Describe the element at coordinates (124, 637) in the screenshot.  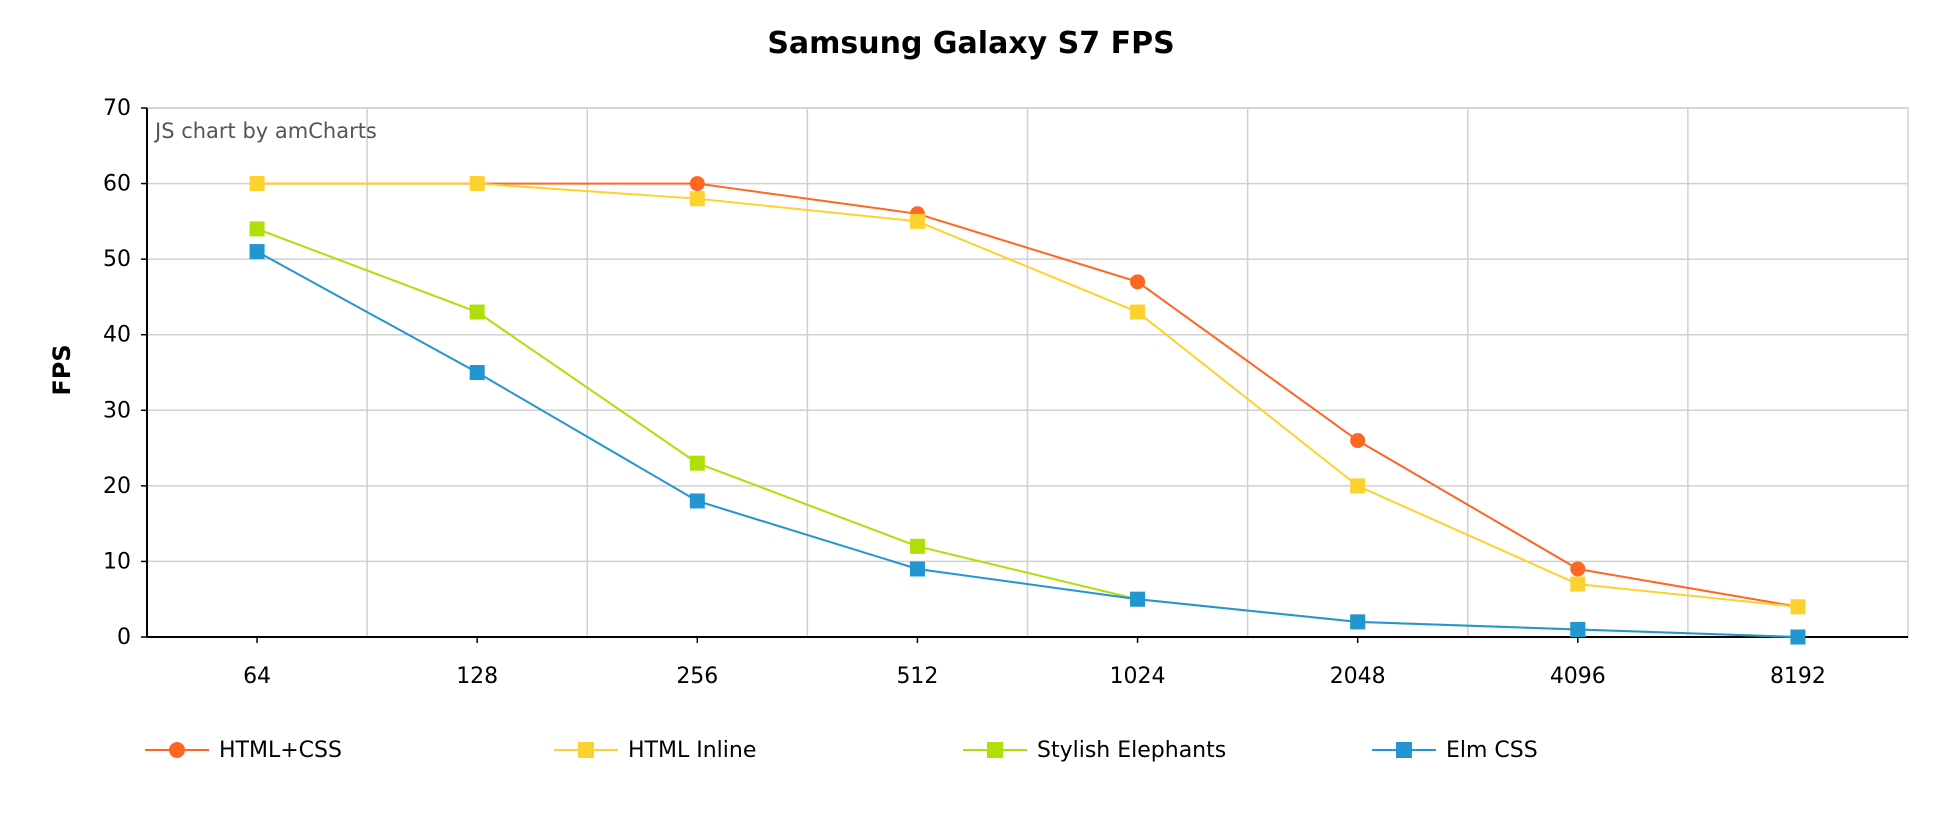
I see `y-tick-label: 0` at that location.